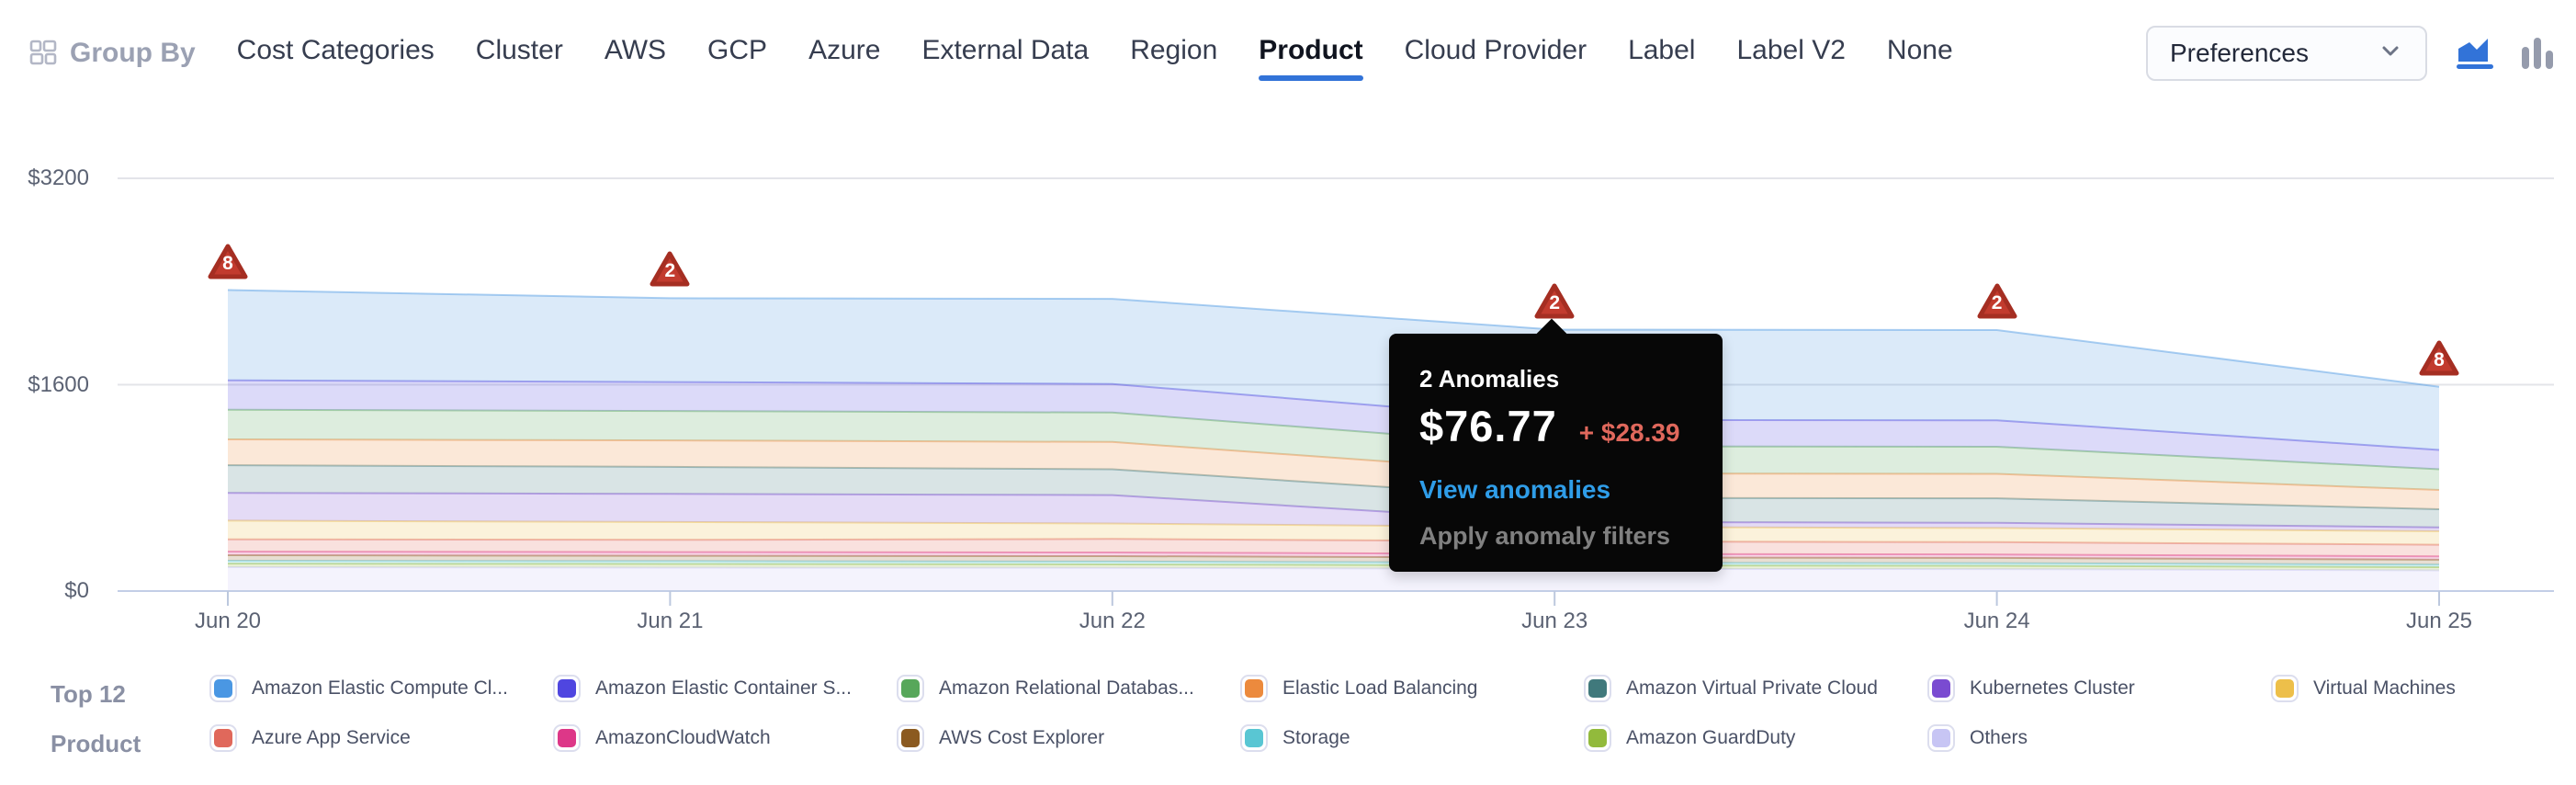 The image size is (2576, 785). Describe the element at coordinates (1489, 378) in the screenshot. I see `tooltip-anomaly-count: 2 Anomalies` at that location.